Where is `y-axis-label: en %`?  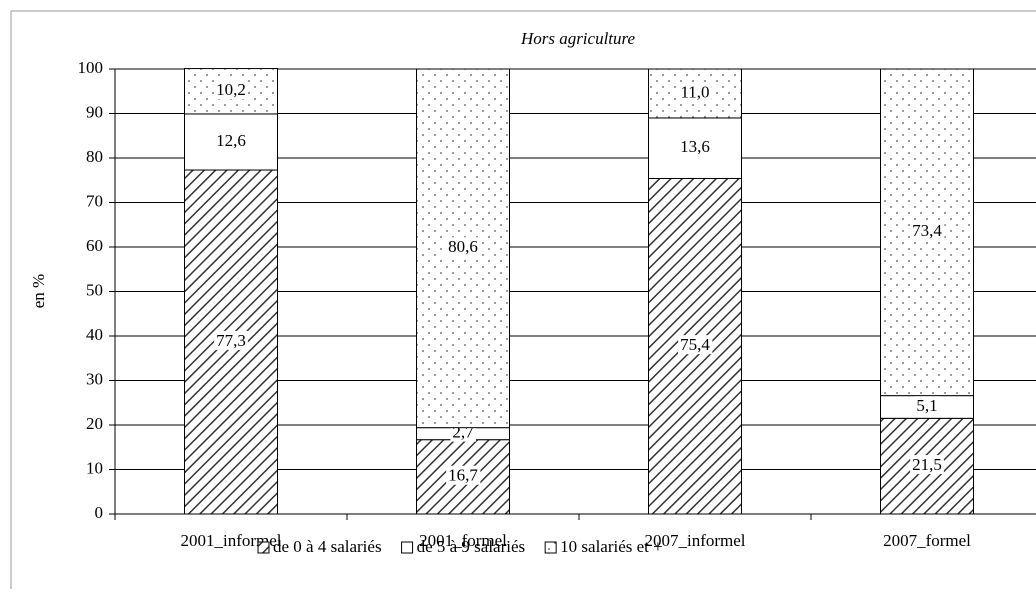
y-axis-label: en % is located at coordinates (38, 291).